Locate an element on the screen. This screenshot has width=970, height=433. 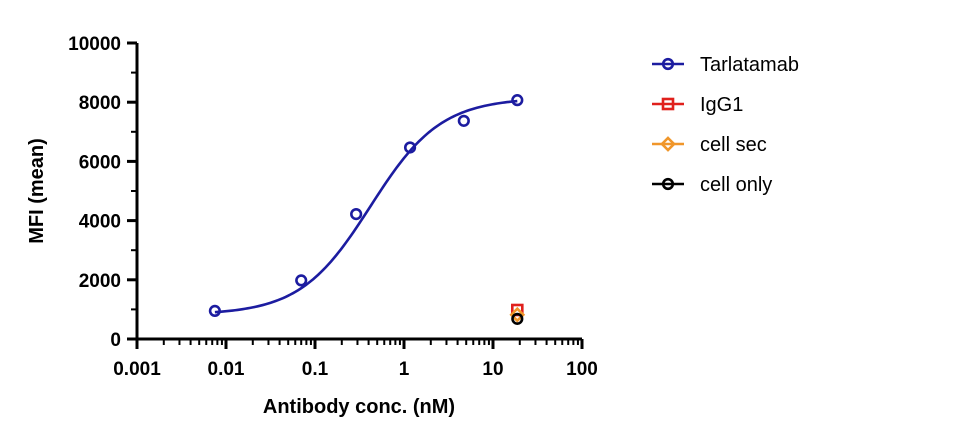
data-point-cell-sec is located at coordinates (517, 314).